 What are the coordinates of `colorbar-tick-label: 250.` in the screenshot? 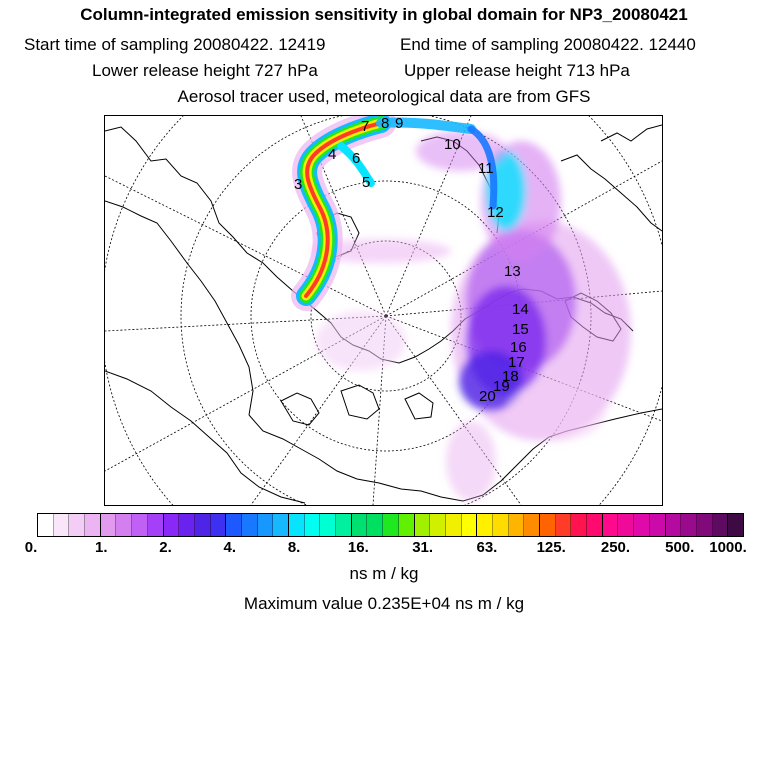 It's located at (615, 547).